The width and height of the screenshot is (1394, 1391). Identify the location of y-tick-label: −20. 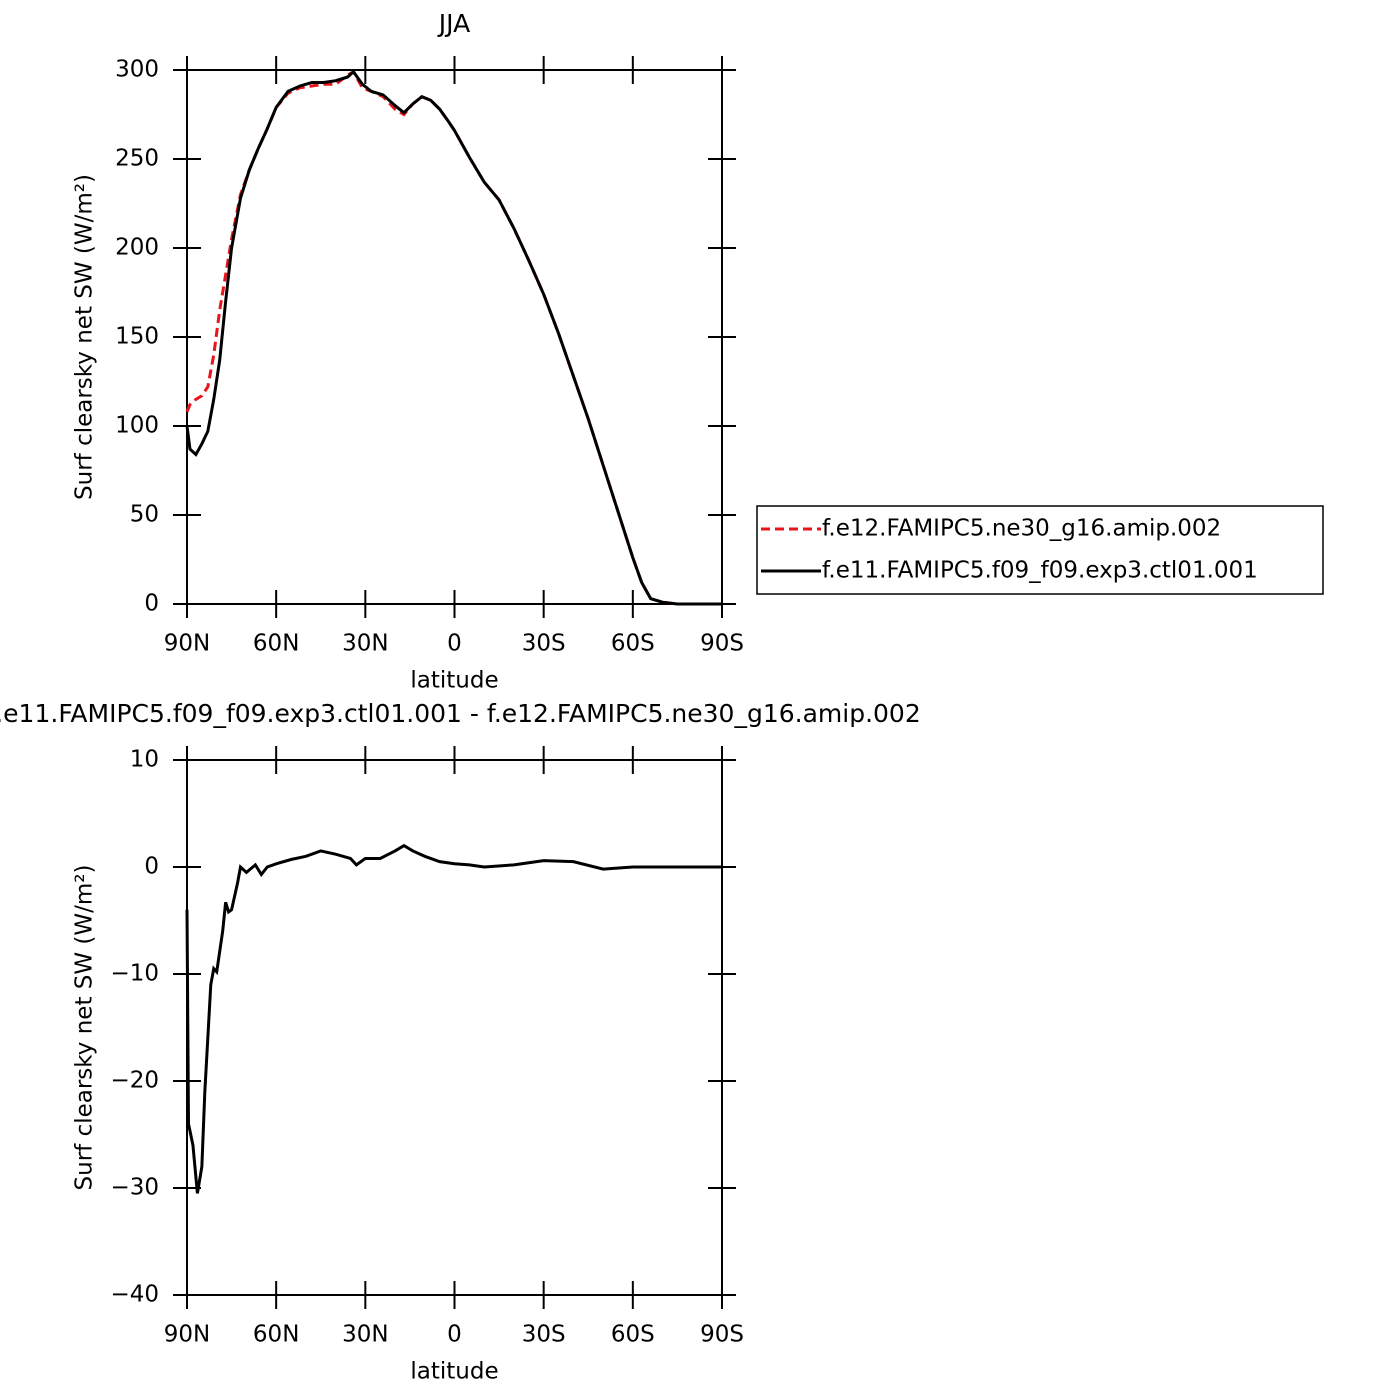
(134, 1081).